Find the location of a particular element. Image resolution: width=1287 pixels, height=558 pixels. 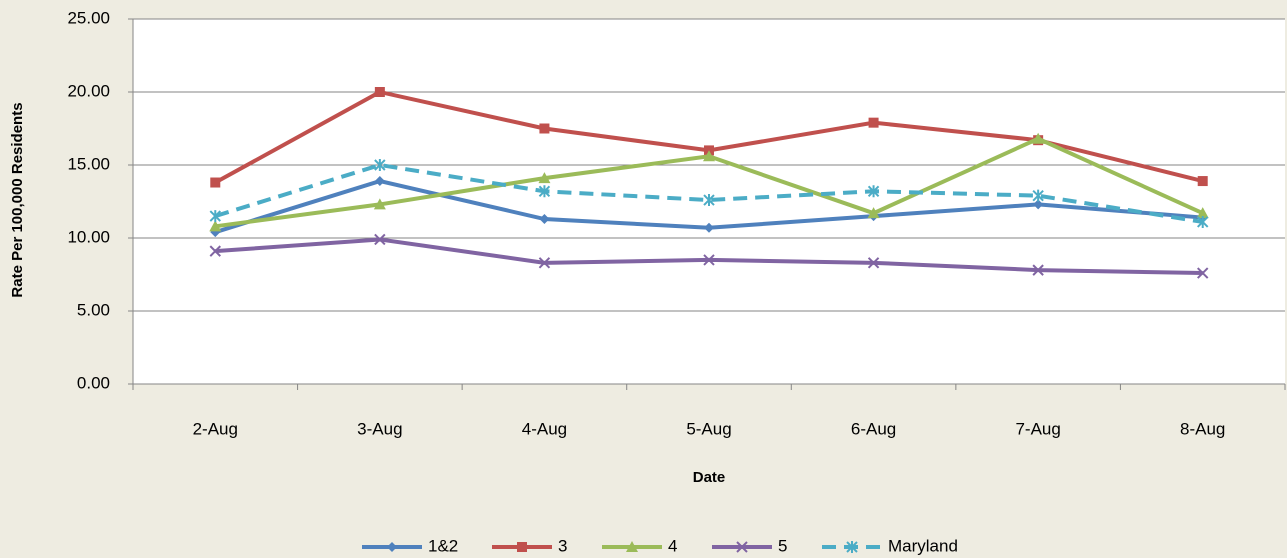

legend-label: 1&2 is located at coordinates (443, 545).